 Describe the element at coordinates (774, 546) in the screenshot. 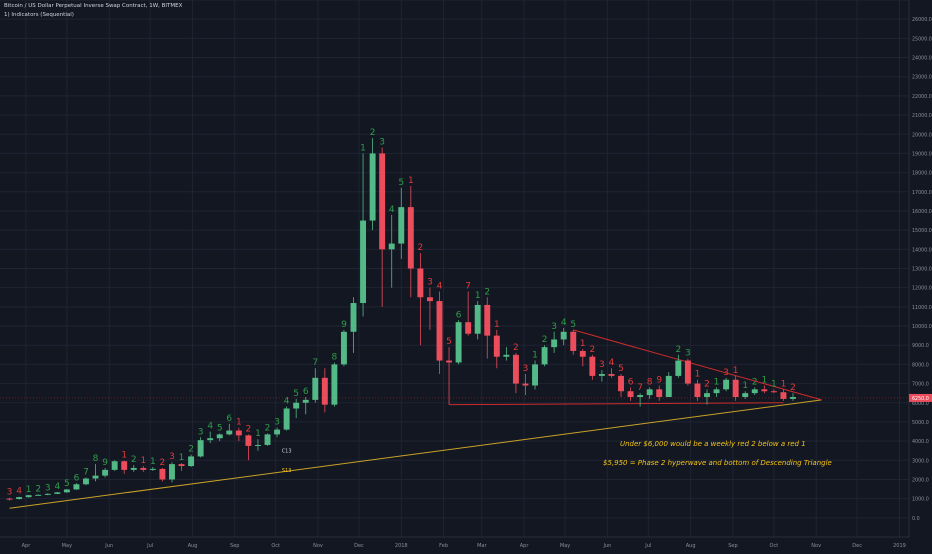

I see `x-tick-label: Oct` at that location.